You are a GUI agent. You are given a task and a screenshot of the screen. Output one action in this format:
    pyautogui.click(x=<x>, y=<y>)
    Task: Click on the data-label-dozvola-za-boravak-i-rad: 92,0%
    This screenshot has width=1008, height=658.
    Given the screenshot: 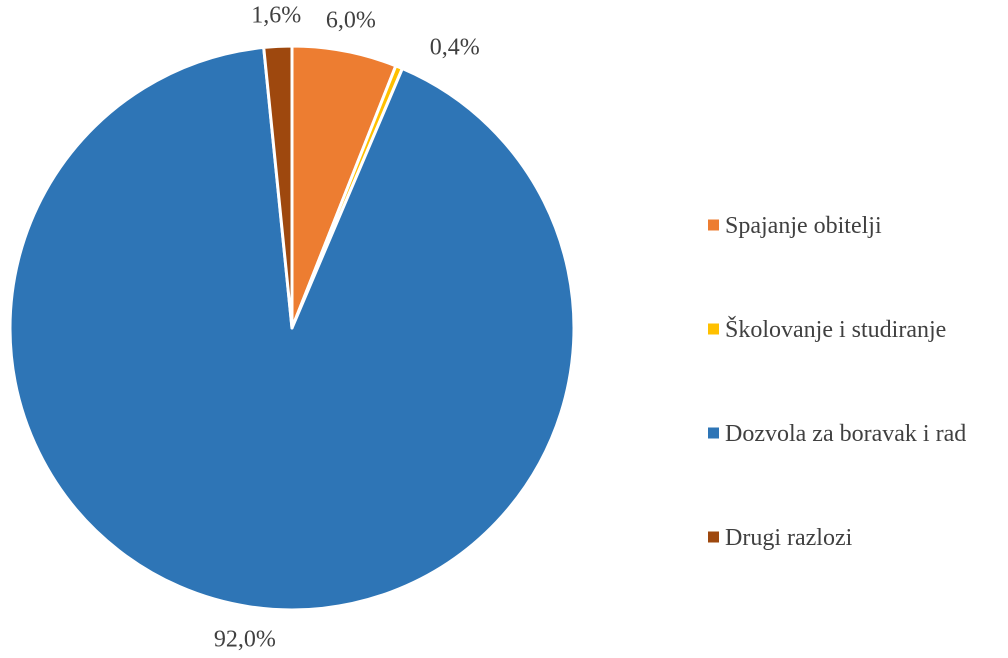 What is the action you would take?
    pyautogui.click(x=245, y=639)
    